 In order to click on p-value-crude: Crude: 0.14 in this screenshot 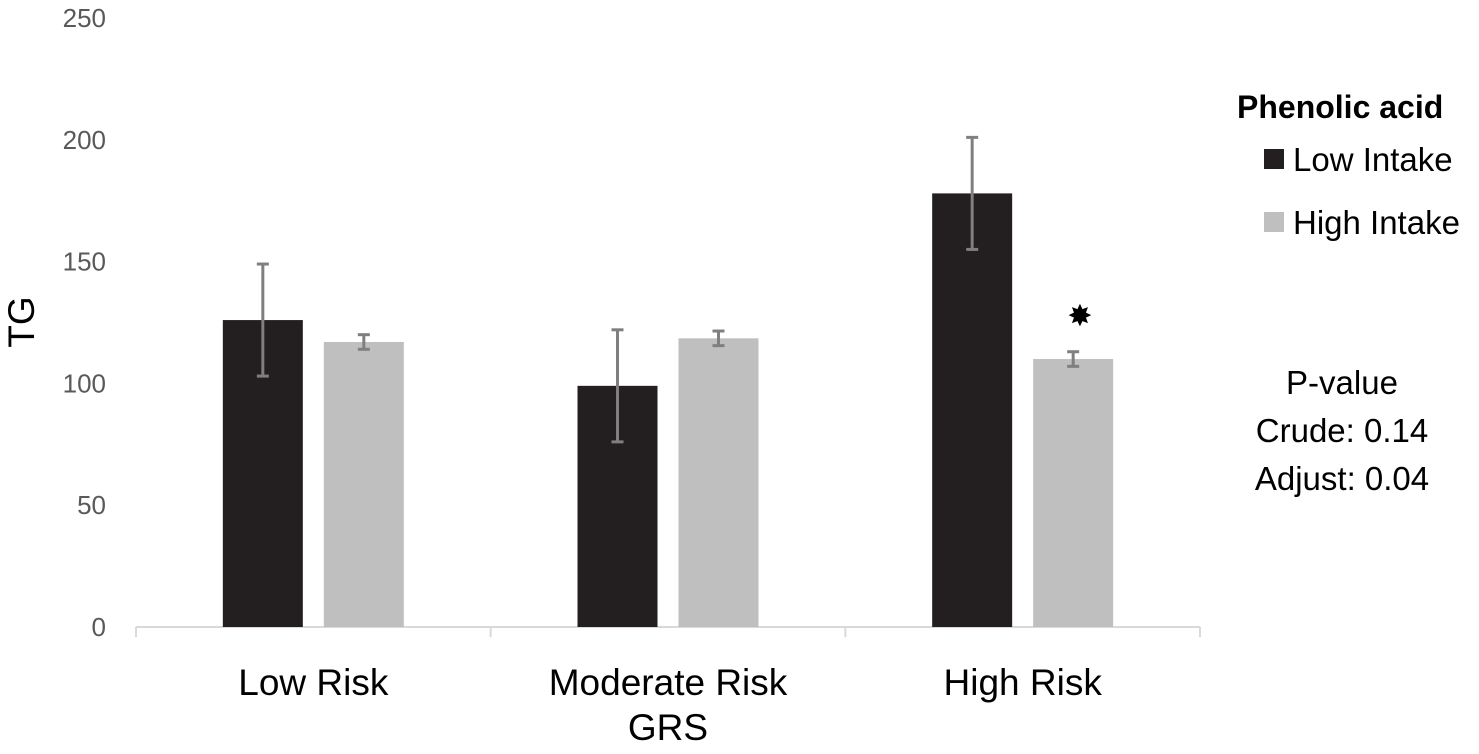, I will do `click(1342, 430)`.